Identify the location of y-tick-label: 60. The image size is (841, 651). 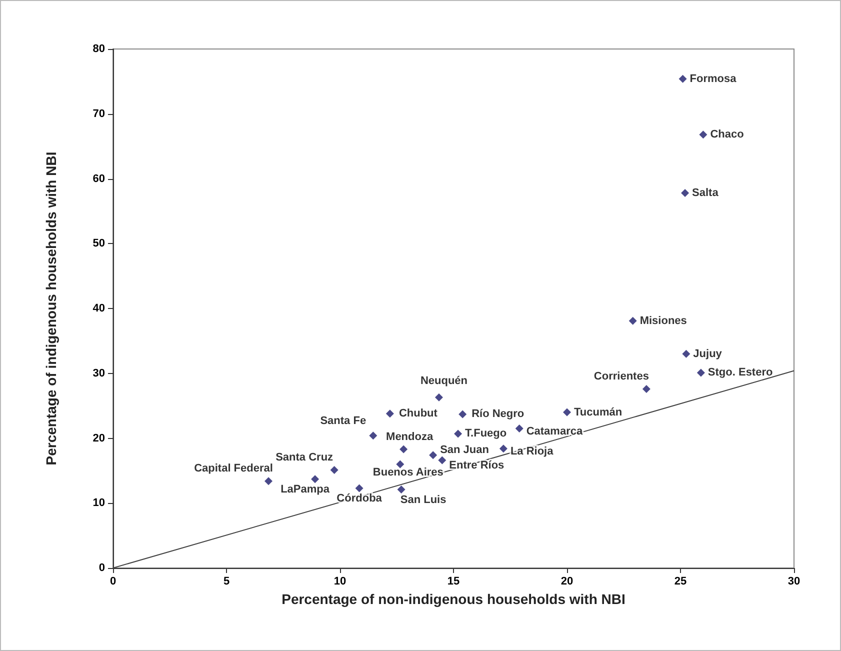
(98, 178).